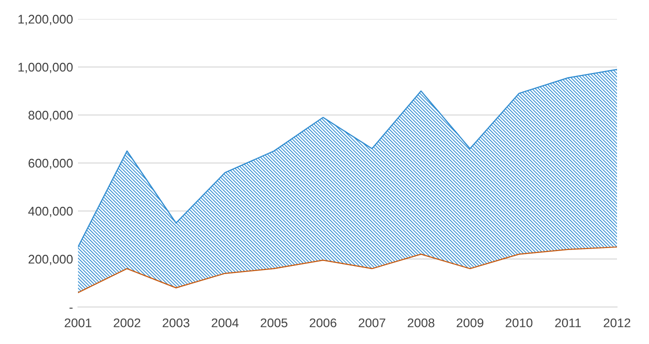  I want to click on y-tick-label: 1,000,000, so click(45, 68).